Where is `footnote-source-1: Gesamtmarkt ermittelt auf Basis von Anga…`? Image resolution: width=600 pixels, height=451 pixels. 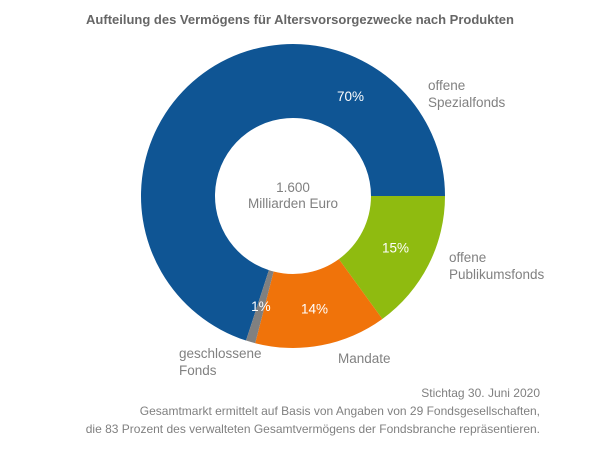
footnote-source-1: Gesamtmarkt ermittelt auf Basis von Anga… is located at coordinates (339, 411).